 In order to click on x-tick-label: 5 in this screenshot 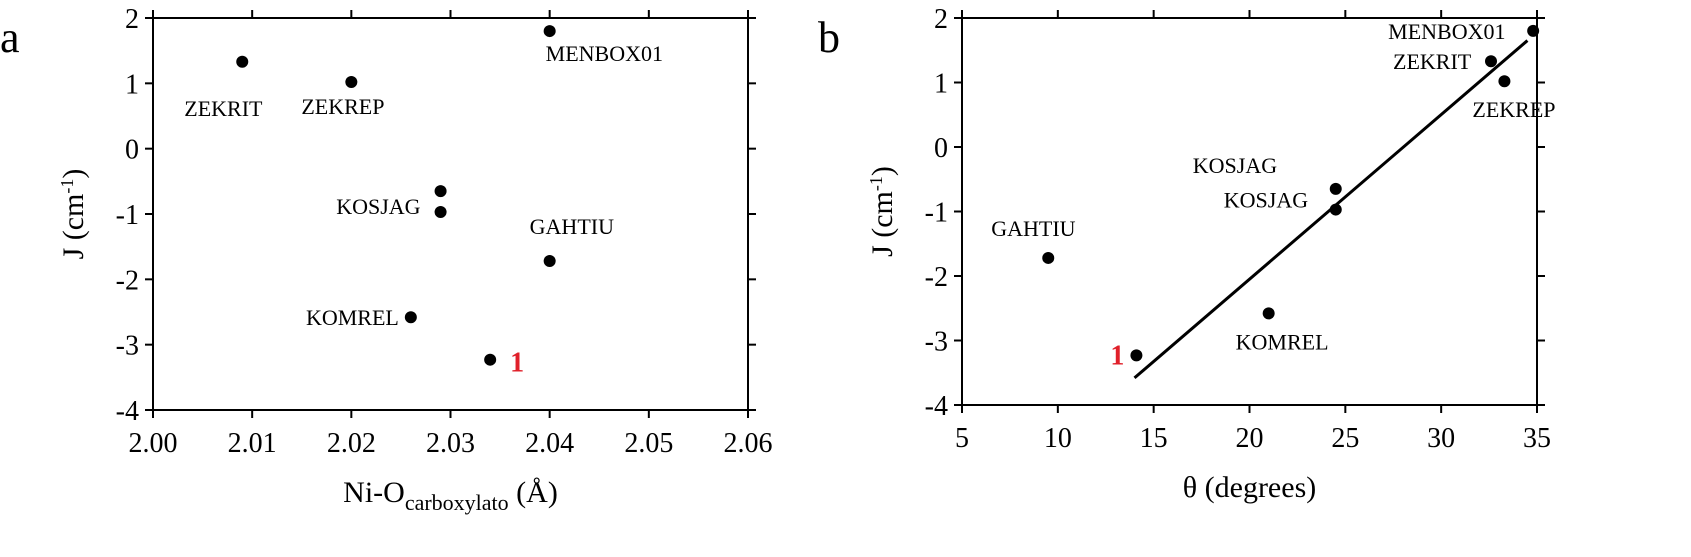, I will do `click(962, 438)`.